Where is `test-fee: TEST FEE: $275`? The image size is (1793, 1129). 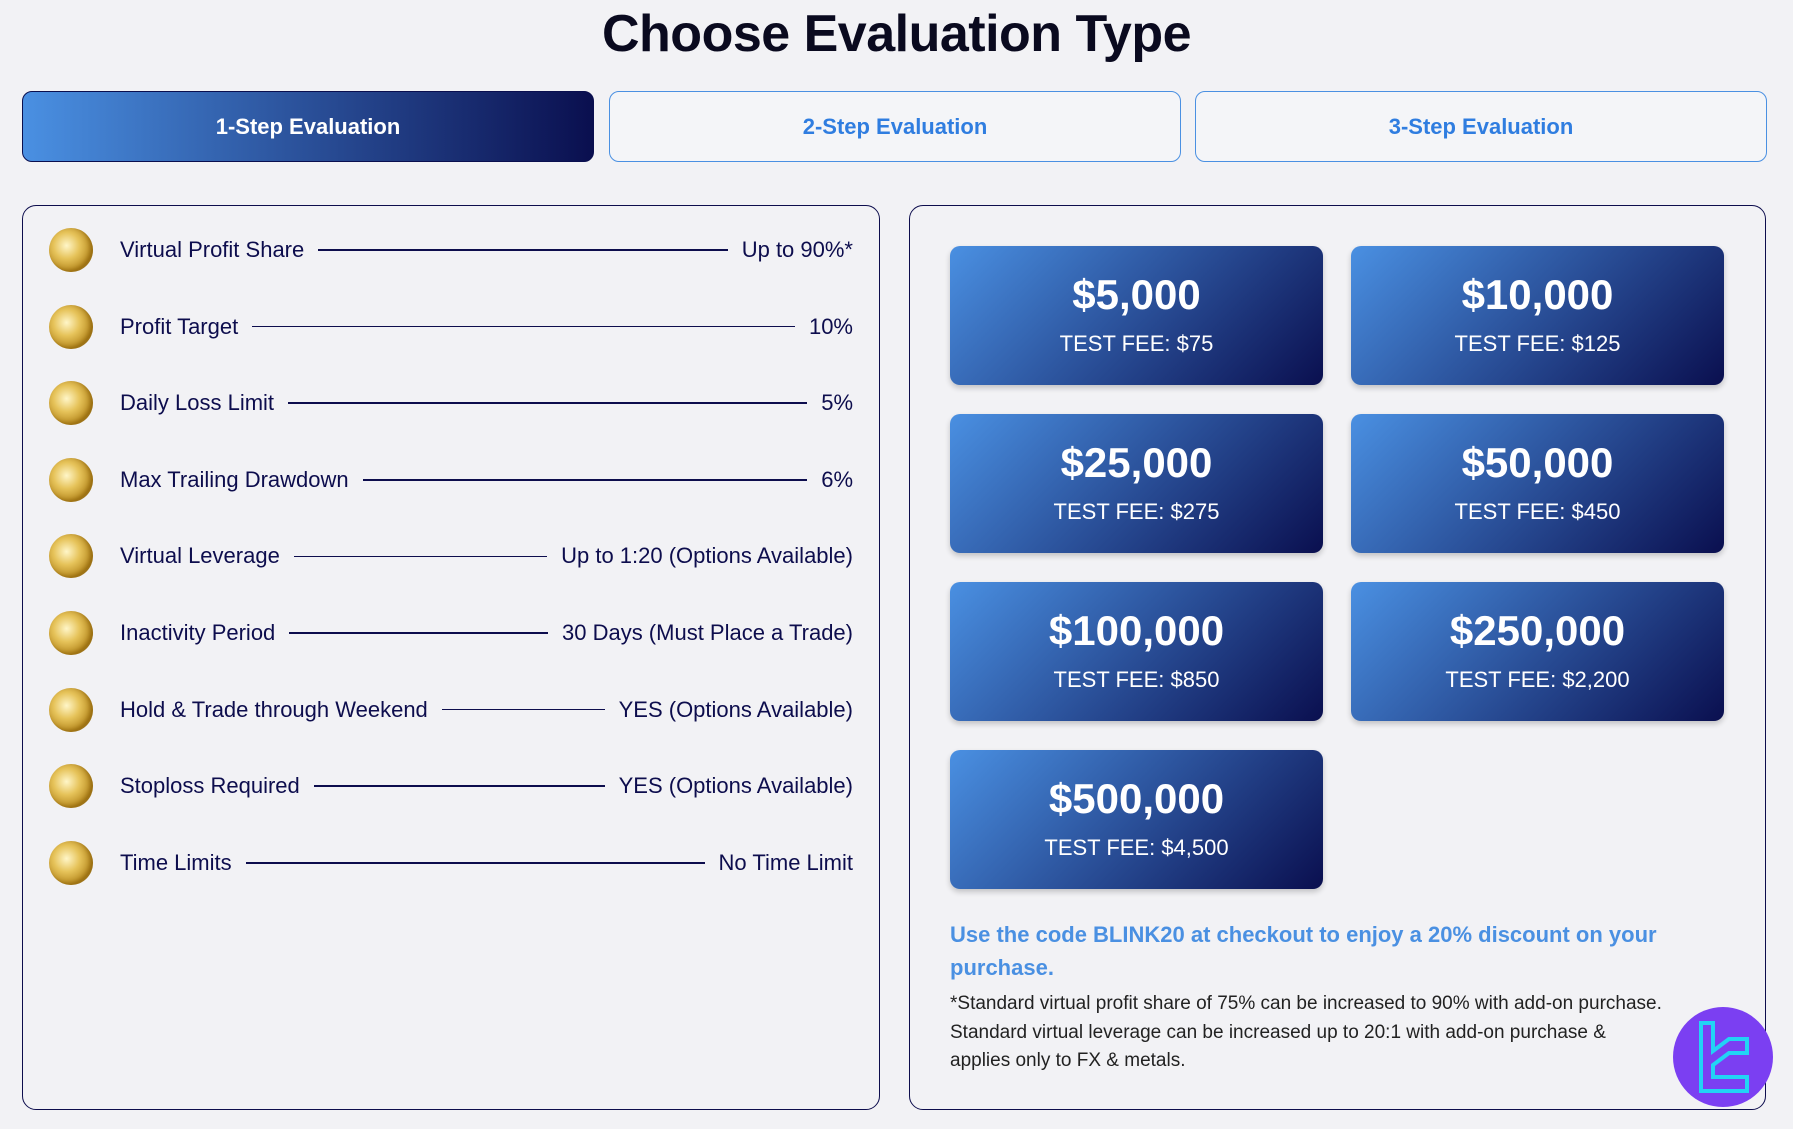 test-fee: TEST FEE: $275 is located at coordinates (1136, 511).